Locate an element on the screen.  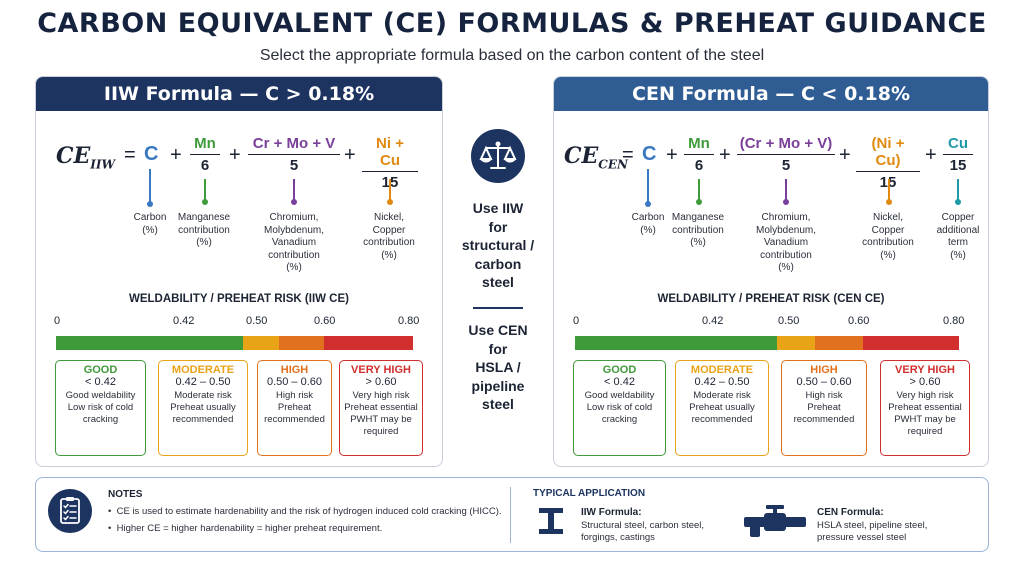
risk-bar-segment-very-high is located at coordinates (368, 343).